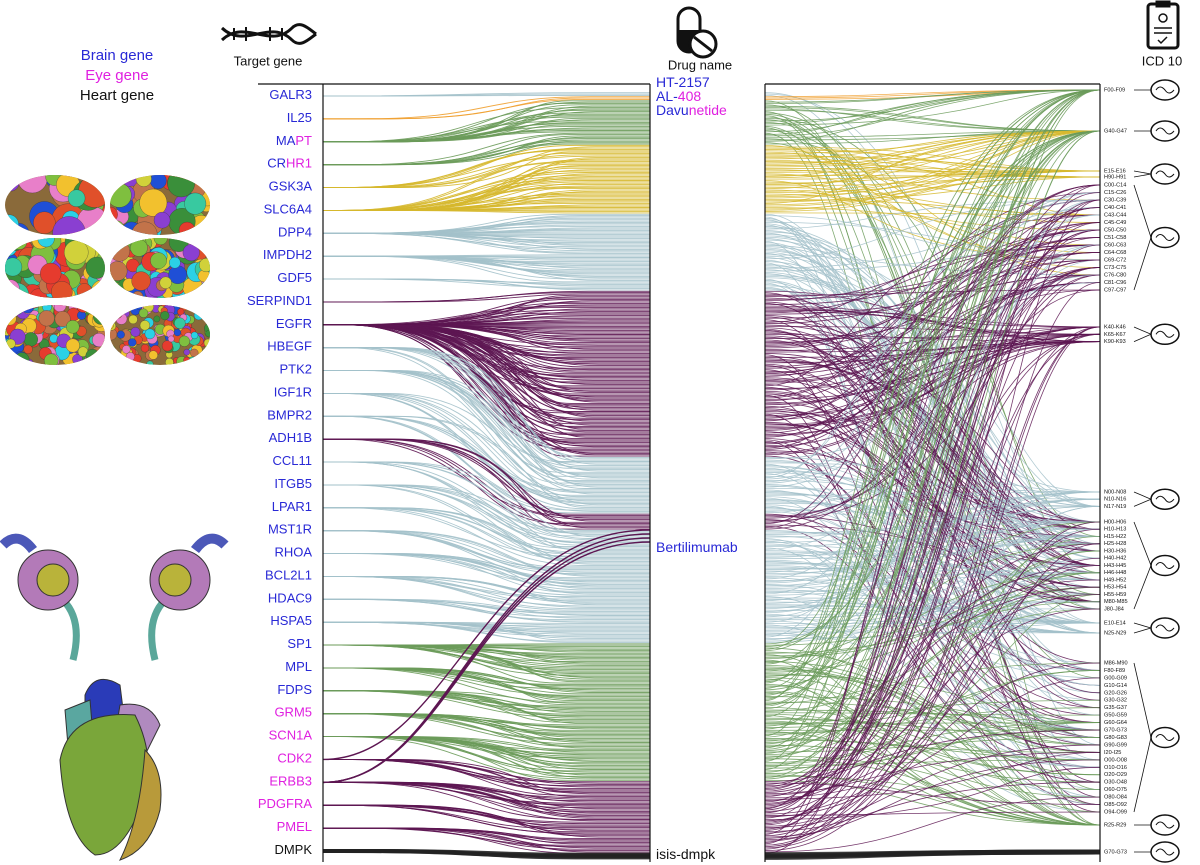 This screenshot has width=1200, height=865. What do you see at coordinates (294, 689) in the screenshot?
I see `label-part: FDPS` at bounding box center [294, 689].